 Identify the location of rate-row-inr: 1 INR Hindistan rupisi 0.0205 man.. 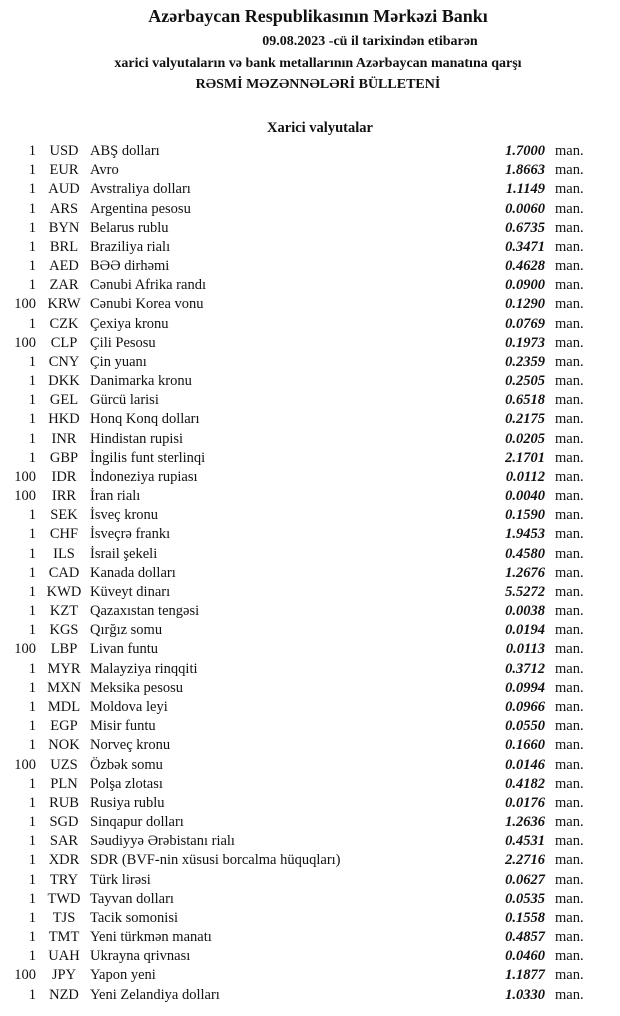
(310, 439).